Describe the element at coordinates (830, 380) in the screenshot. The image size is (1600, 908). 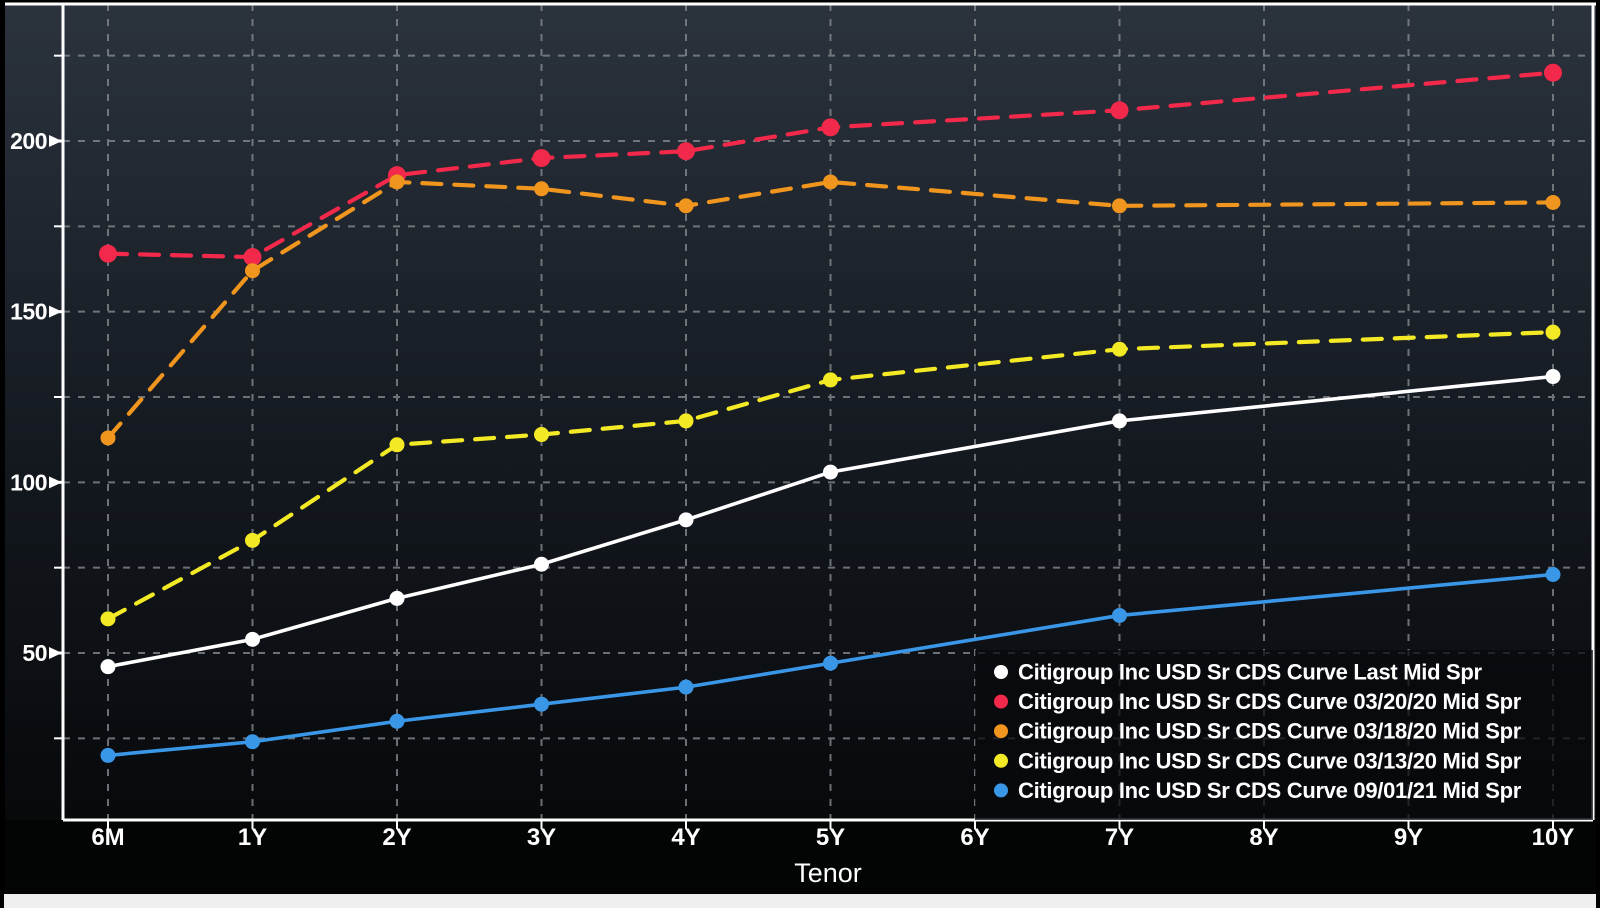
I see `data-point-3-5Y` at that location.